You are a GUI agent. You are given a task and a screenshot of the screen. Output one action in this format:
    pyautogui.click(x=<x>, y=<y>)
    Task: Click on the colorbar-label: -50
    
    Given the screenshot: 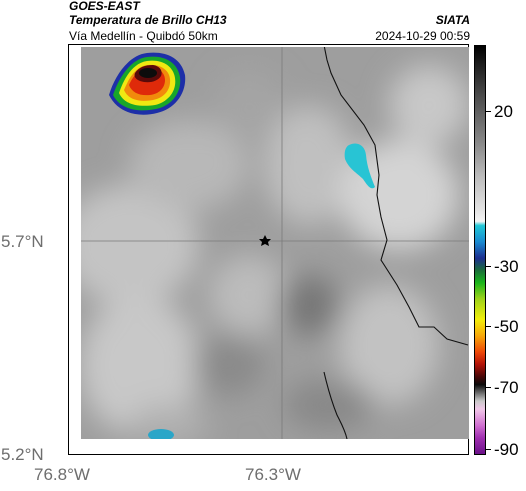 What is the action you would take?
    pyautogui.click(x=506, y=326)
    